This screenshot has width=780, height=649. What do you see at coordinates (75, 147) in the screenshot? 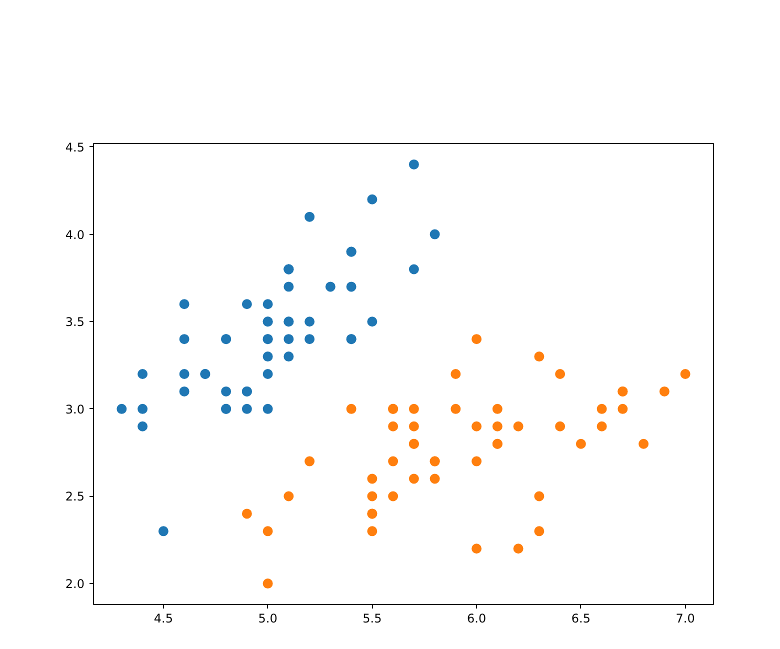
I see `y-tick-label: 4.5` at bounding box center [75, 147].